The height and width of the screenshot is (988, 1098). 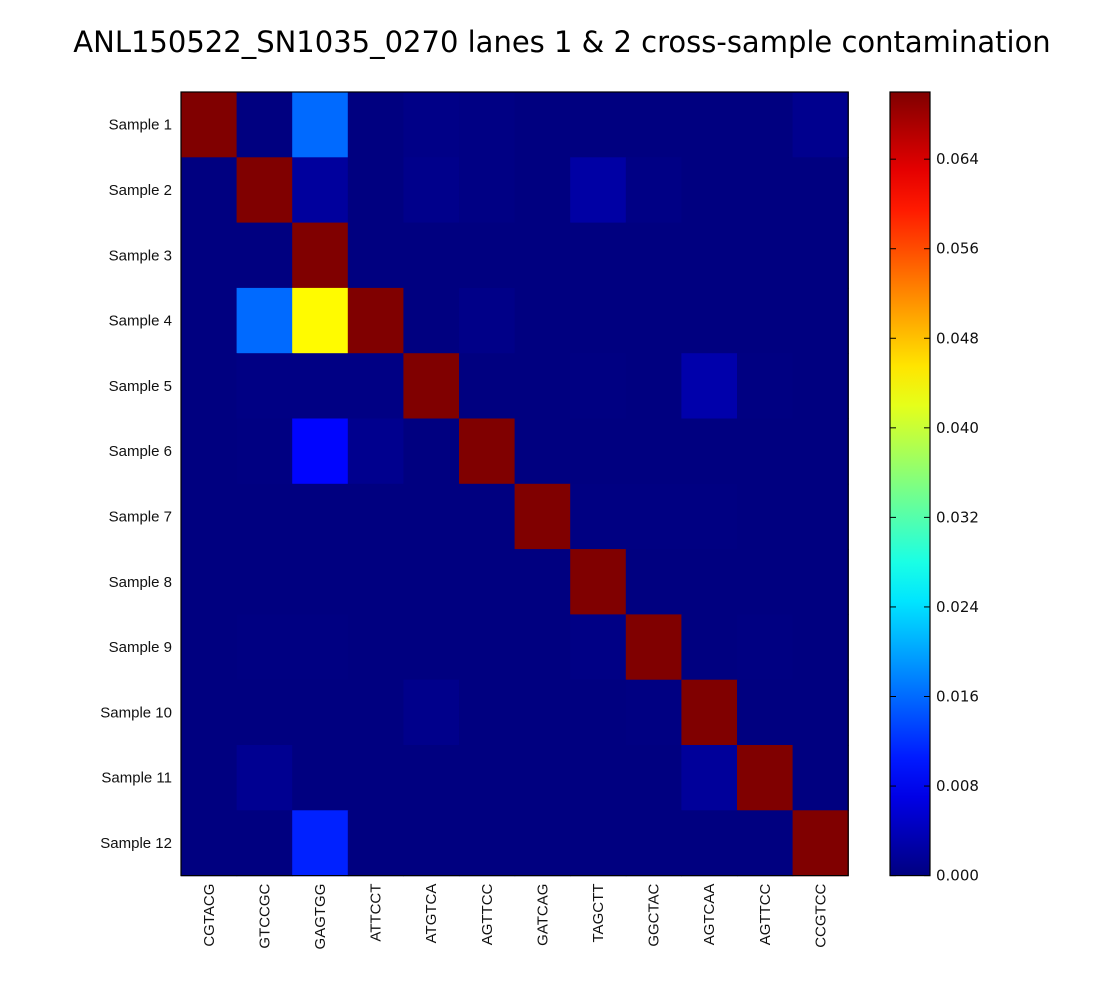 What do you see at coordinates (957, 338) in the screenshot?
I see `colorbar-tick-label: 0.048` at bounding box center [957, 338].